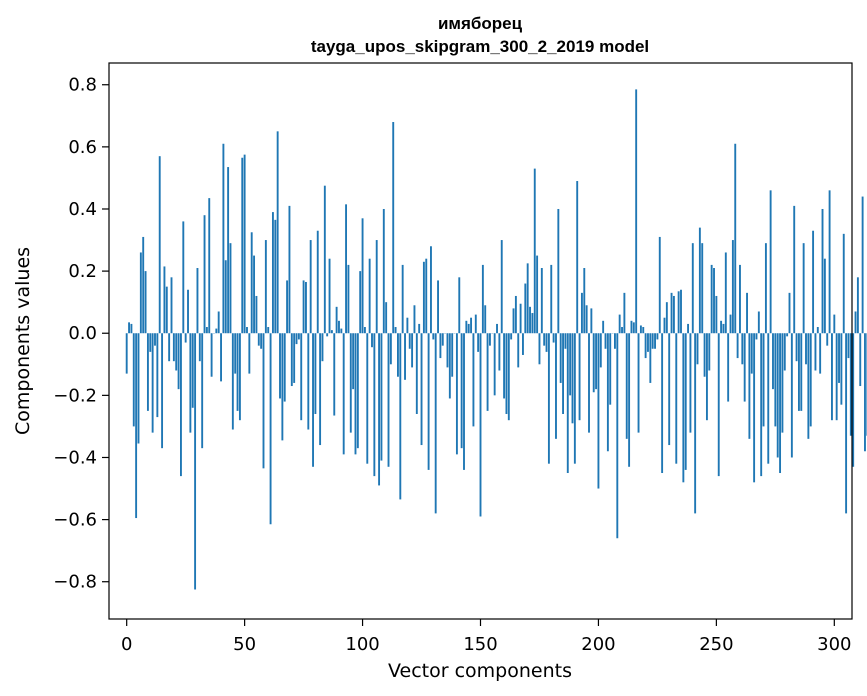  Describe the element at coordinates (486, 637) in the screenshot. I see `x-axis-ticks: 0 50 100 150 200 250 300` at that location.